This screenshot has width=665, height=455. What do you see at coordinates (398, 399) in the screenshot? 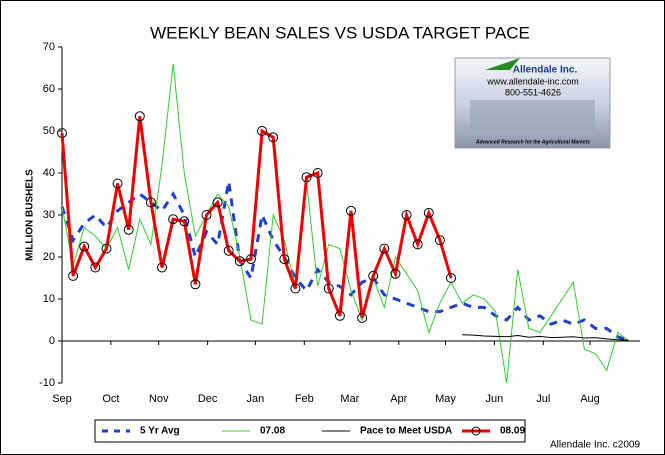
I see `x-tick-label: Apr` at bounding box center [398, 399].